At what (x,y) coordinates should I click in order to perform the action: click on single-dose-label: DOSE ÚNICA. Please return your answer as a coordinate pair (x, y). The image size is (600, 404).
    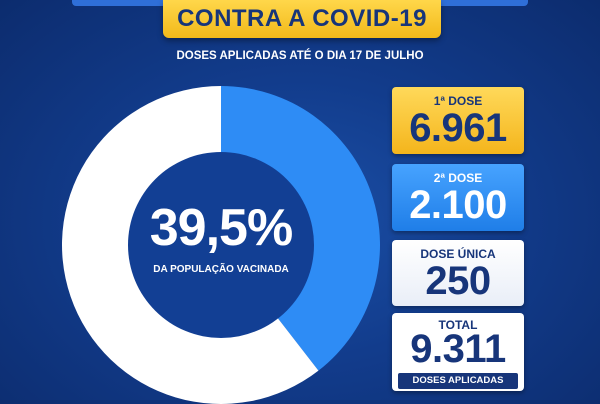
    Looking at the image, I should click on (458, 254).